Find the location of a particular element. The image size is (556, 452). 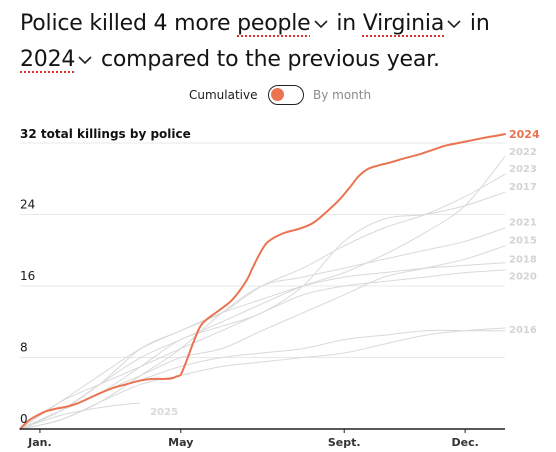

series-label-2025: 2025 is located at coordinates (164, 412).